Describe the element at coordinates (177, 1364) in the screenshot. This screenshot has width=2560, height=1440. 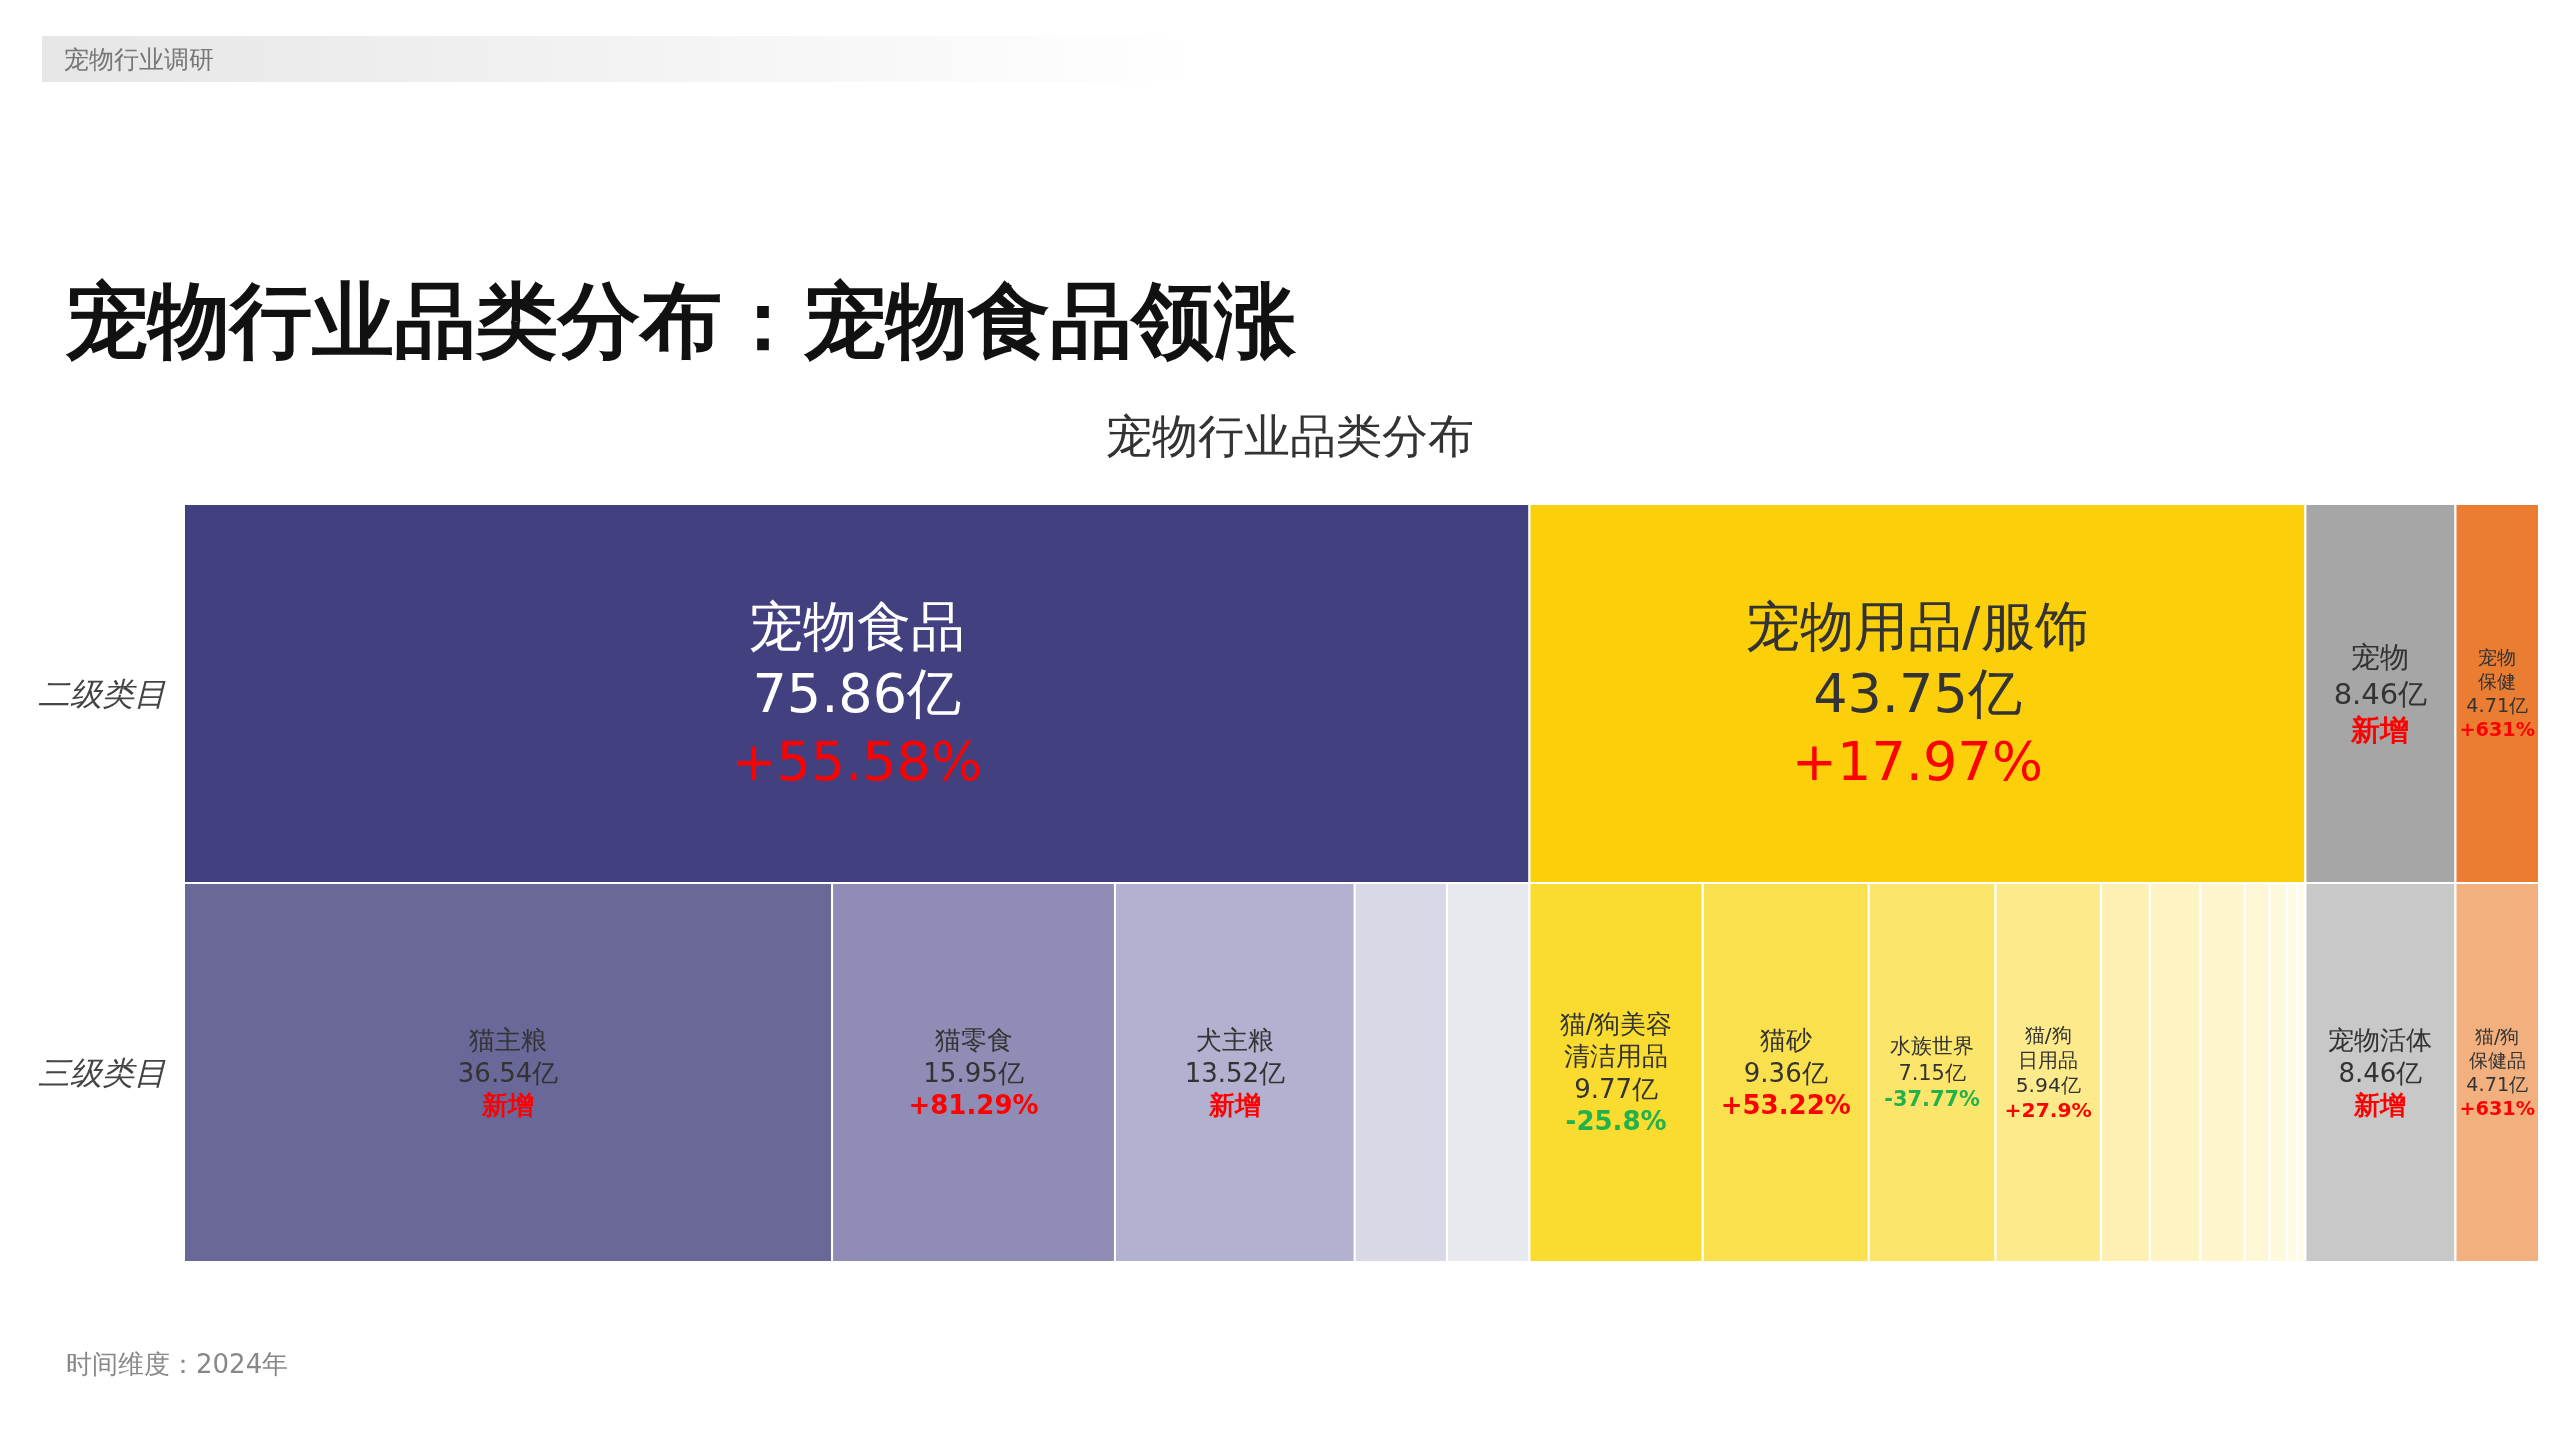
I see `text: 时间维度：2024年` at that location.